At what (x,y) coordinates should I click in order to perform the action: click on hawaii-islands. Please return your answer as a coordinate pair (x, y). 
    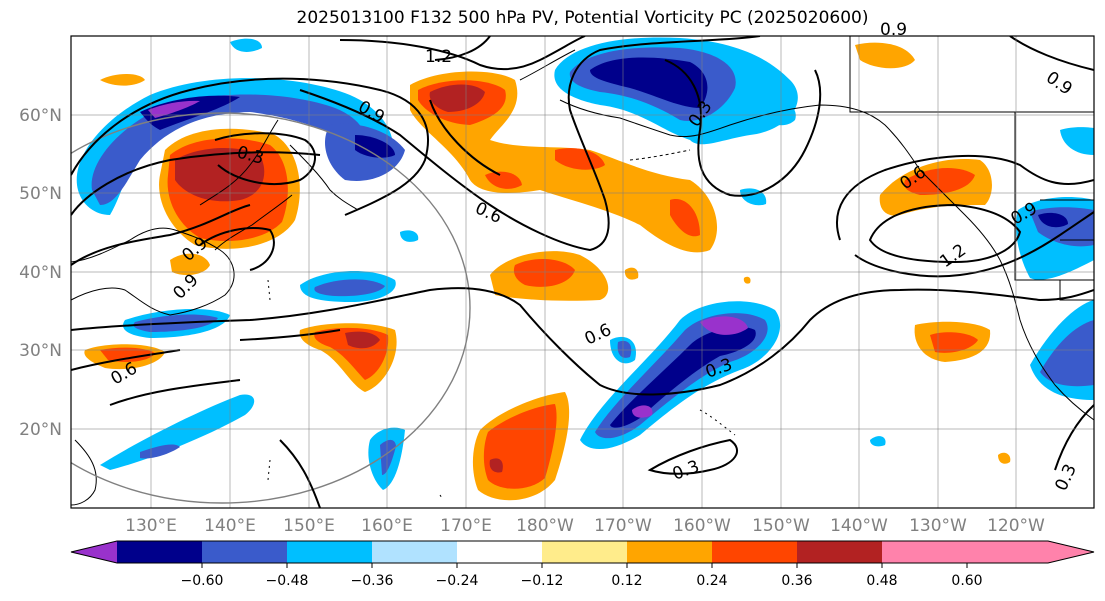
    Looking at the image, I should click on (717, 422).